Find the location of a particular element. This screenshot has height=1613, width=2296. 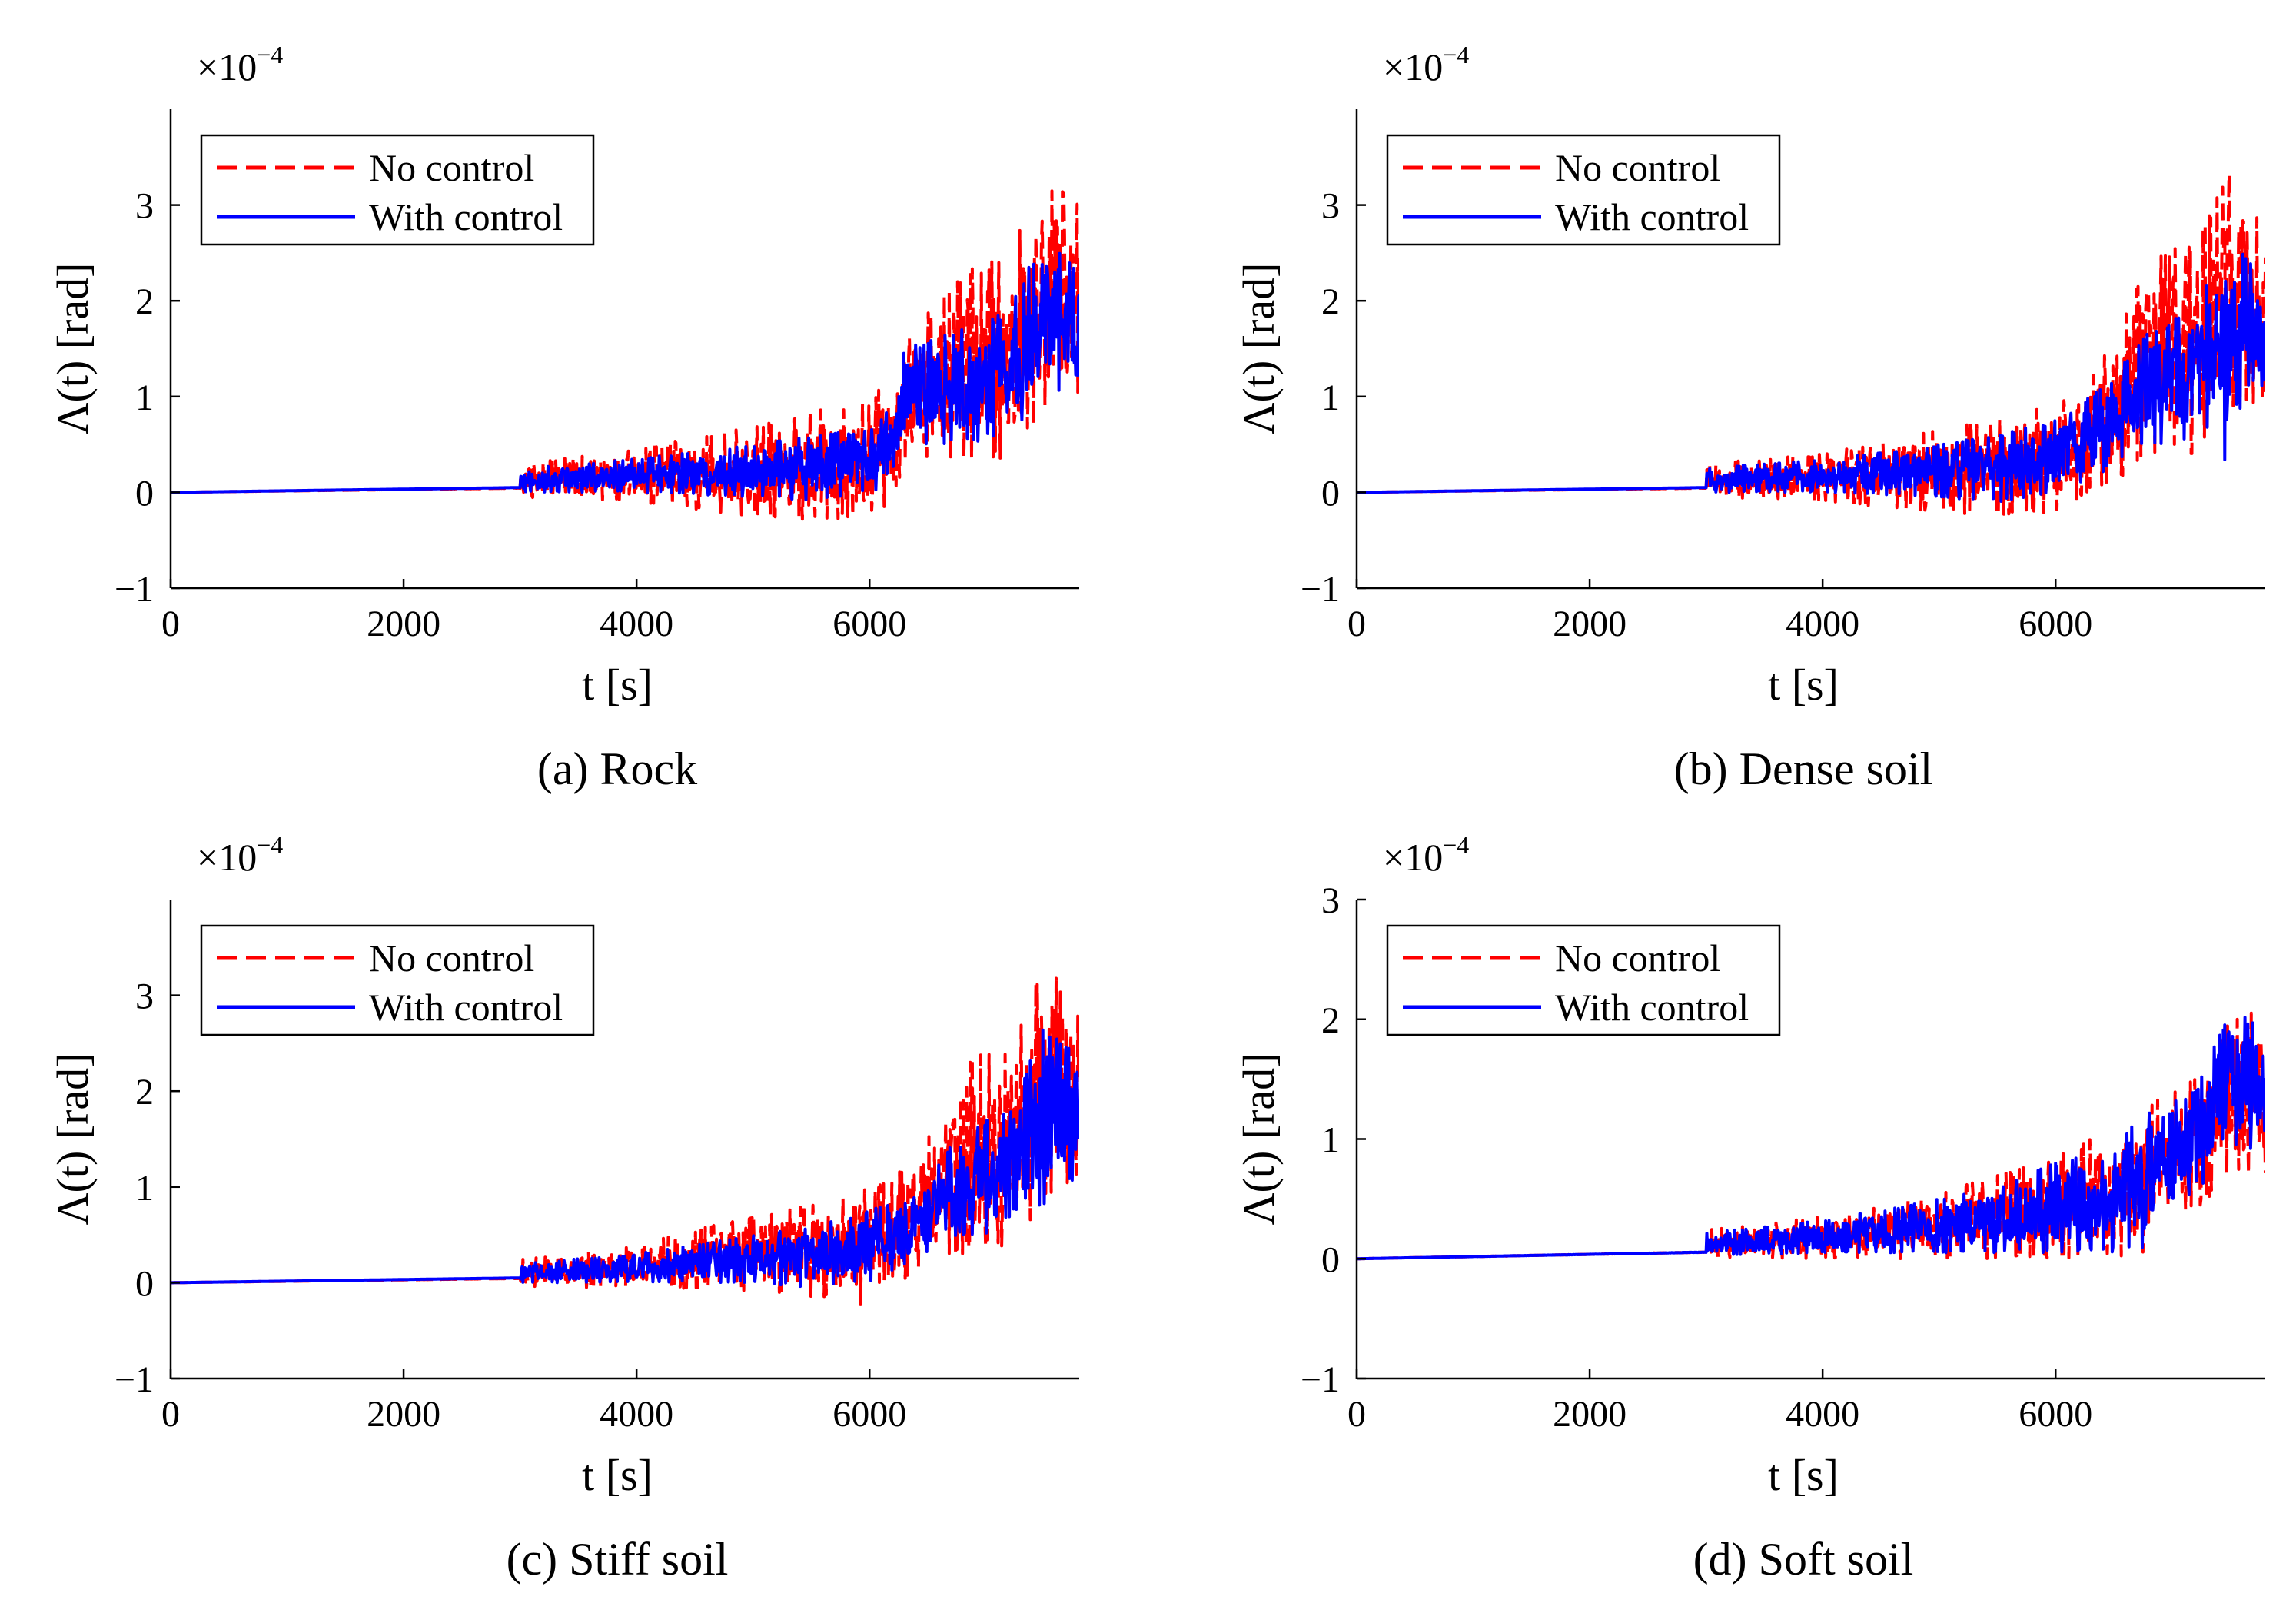

panel-caption: (d) Soft soil is located at coordinates (1803, 1559).